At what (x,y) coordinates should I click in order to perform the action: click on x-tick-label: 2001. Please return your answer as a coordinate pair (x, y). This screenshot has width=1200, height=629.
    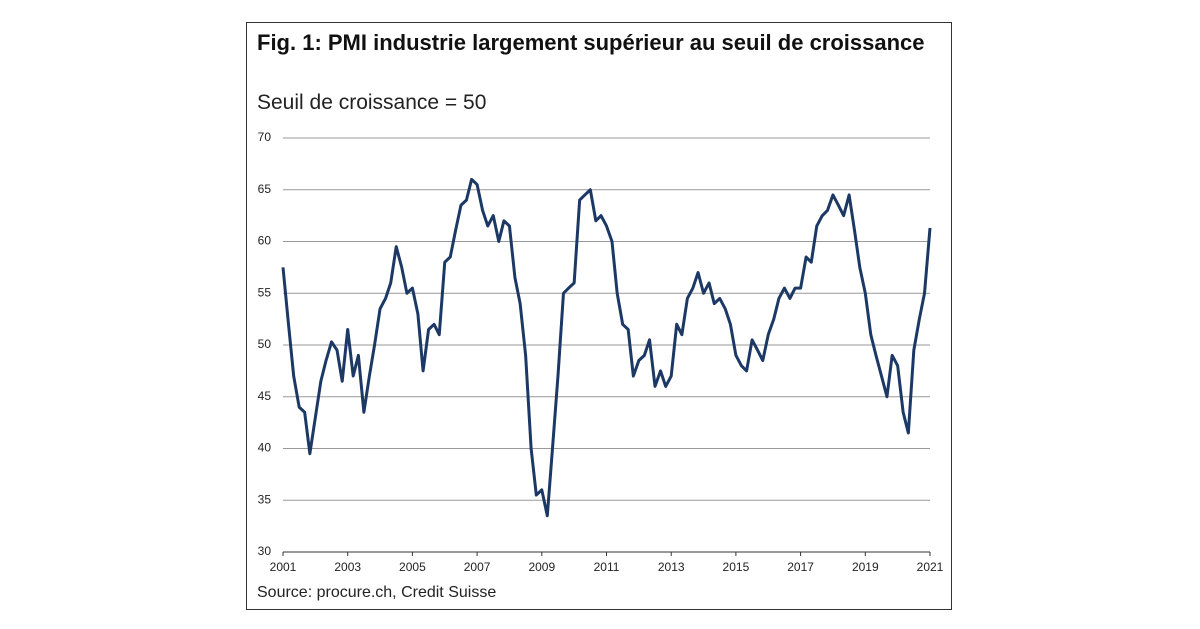
    Looking at the image, I should click on (283, 567).